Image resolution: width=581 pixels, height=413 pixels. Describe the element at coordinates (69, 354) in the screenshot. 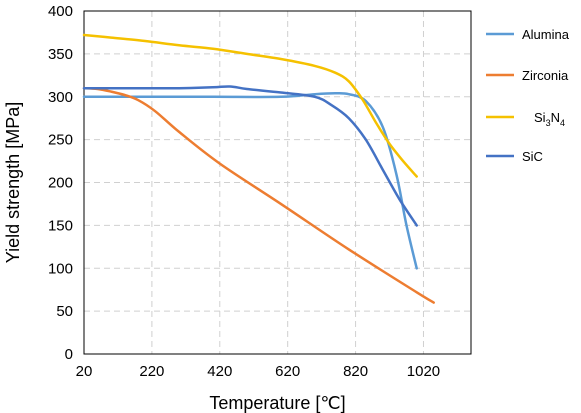

I see `y-tick-label: 0` at that location.